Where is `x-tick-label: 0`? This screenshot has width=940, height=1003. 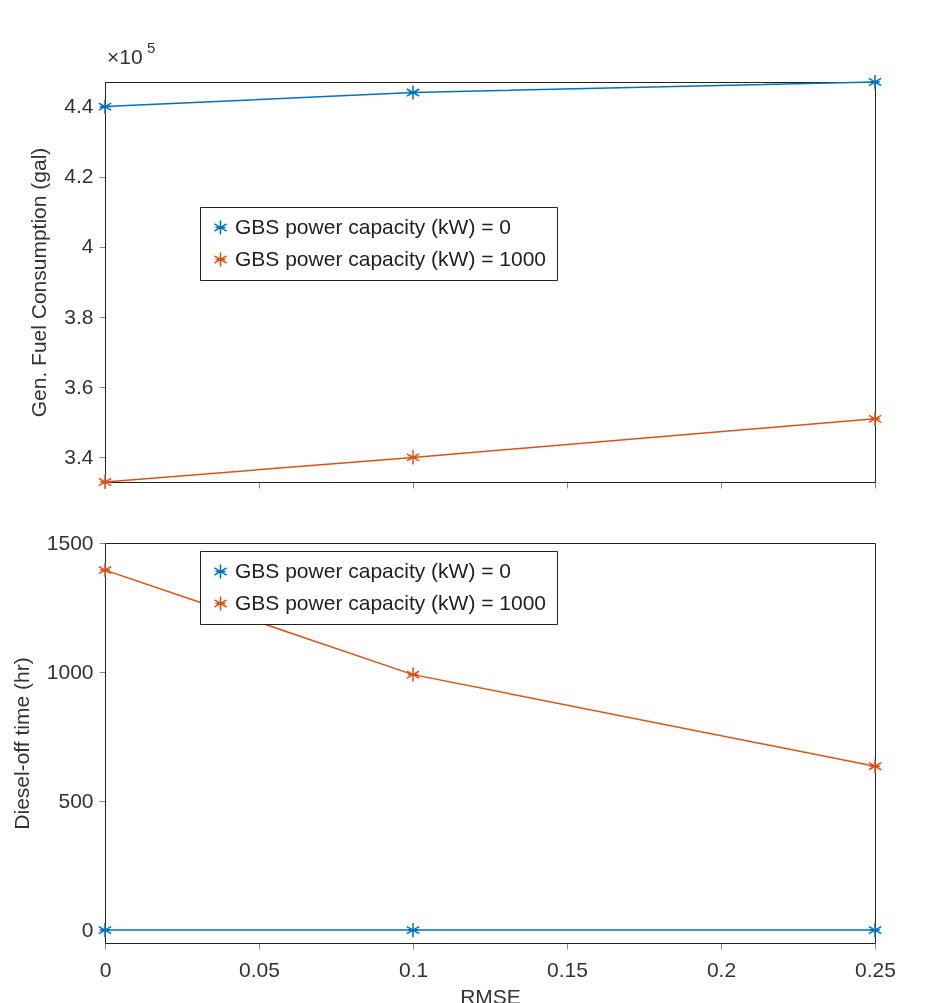 x-tick-label: 0 is located at coordinates (105, 969).